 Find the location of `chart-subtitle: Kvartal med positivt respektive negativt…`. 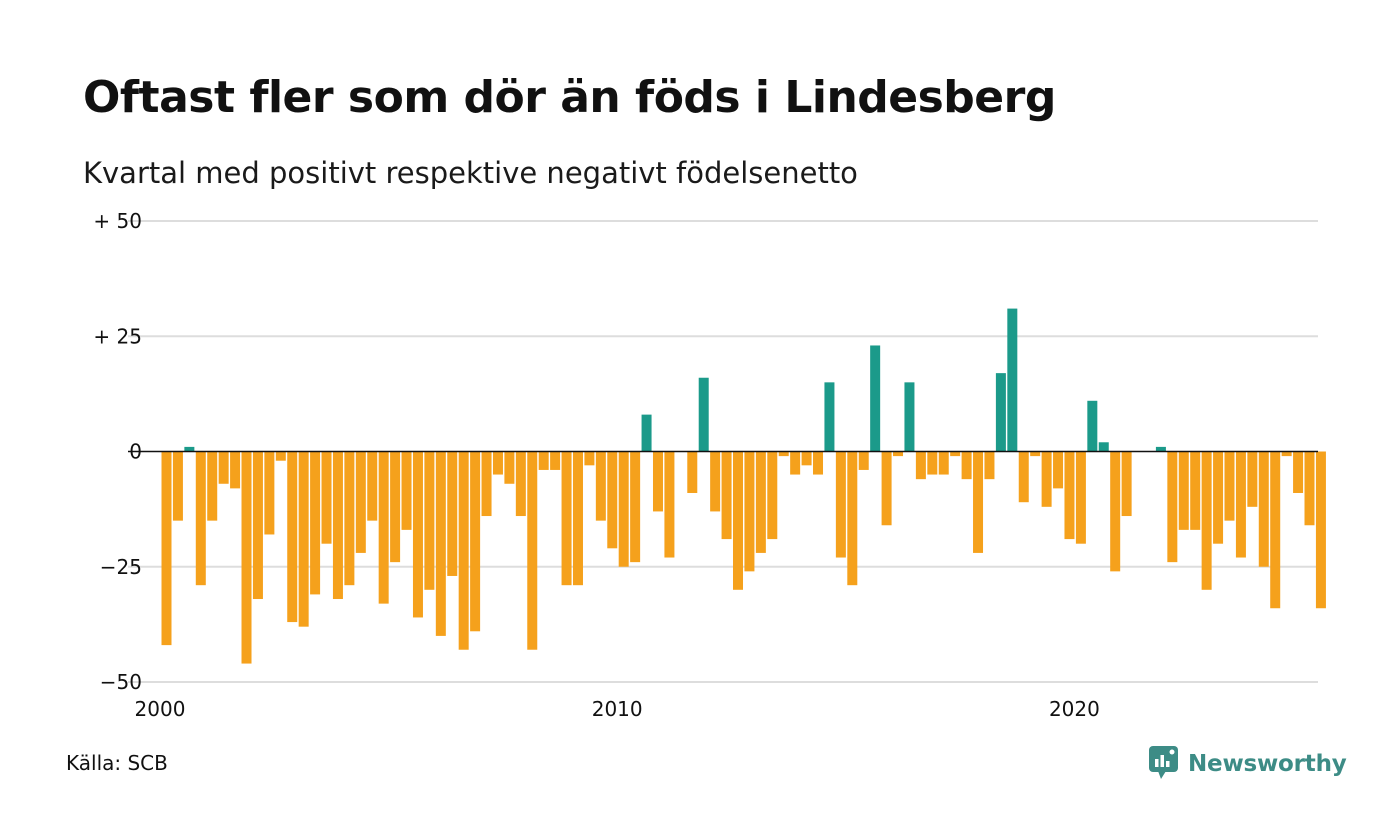

chart-subtitle: Kvartal med positivt respektive negativt… is located at coordinates (470, 173).